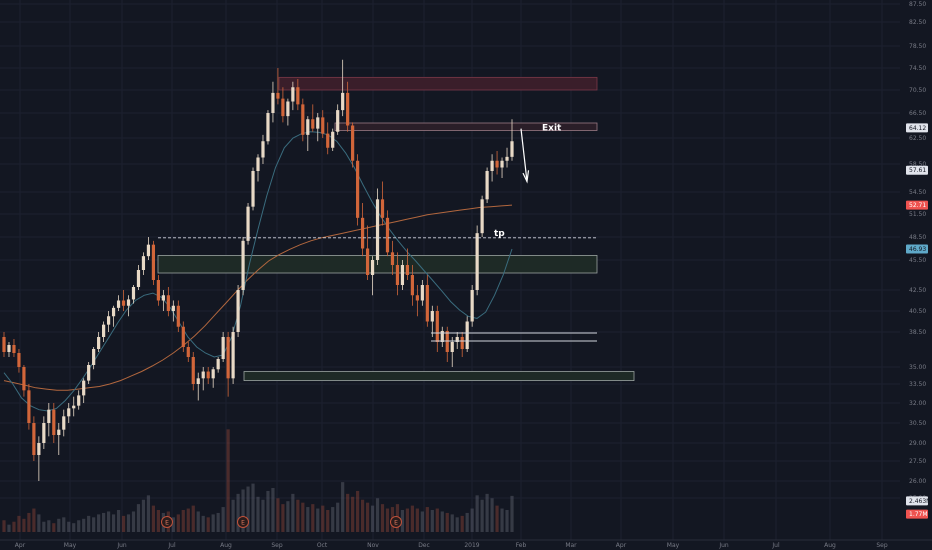  I want to click on price-label-text: 1.77M, so click(918, 514).